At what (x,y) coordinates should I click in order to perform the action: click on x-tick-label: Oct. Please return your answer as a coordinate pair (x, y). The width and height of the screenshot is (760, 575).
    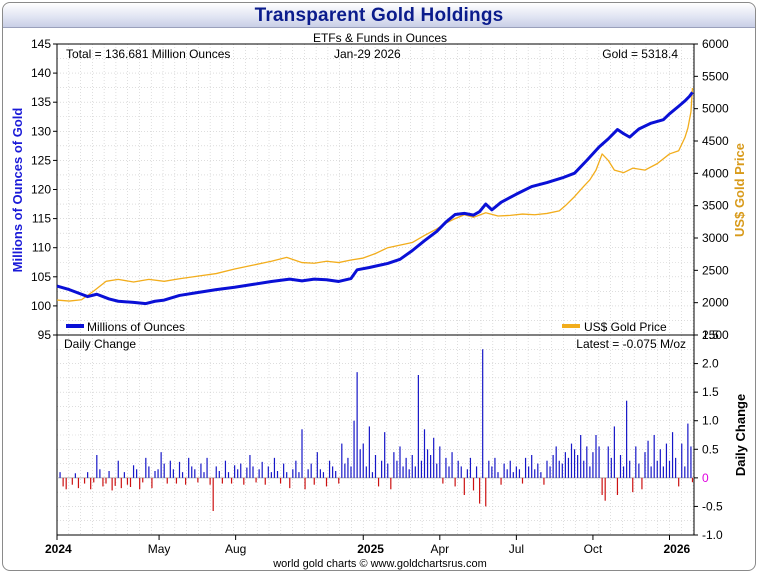
    Looking at the image, I should click on (593, 549).